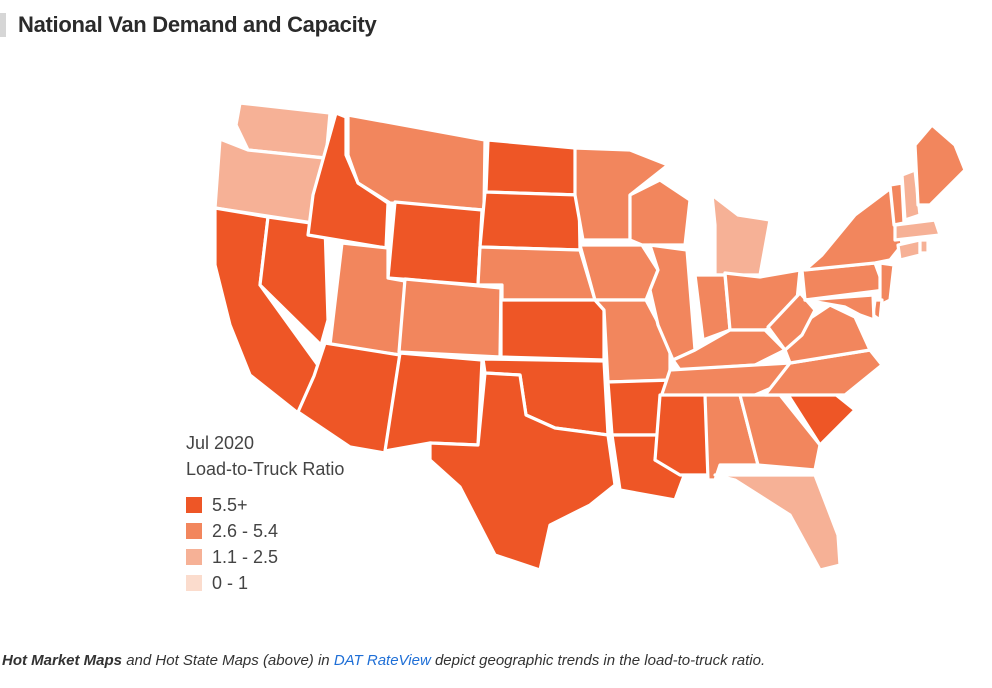 The width and height of the screenshot is (992, 688). What do you see at coordinates (839, 307) in the screenshot?
I see `state-md` at bounding box center [839, 307].